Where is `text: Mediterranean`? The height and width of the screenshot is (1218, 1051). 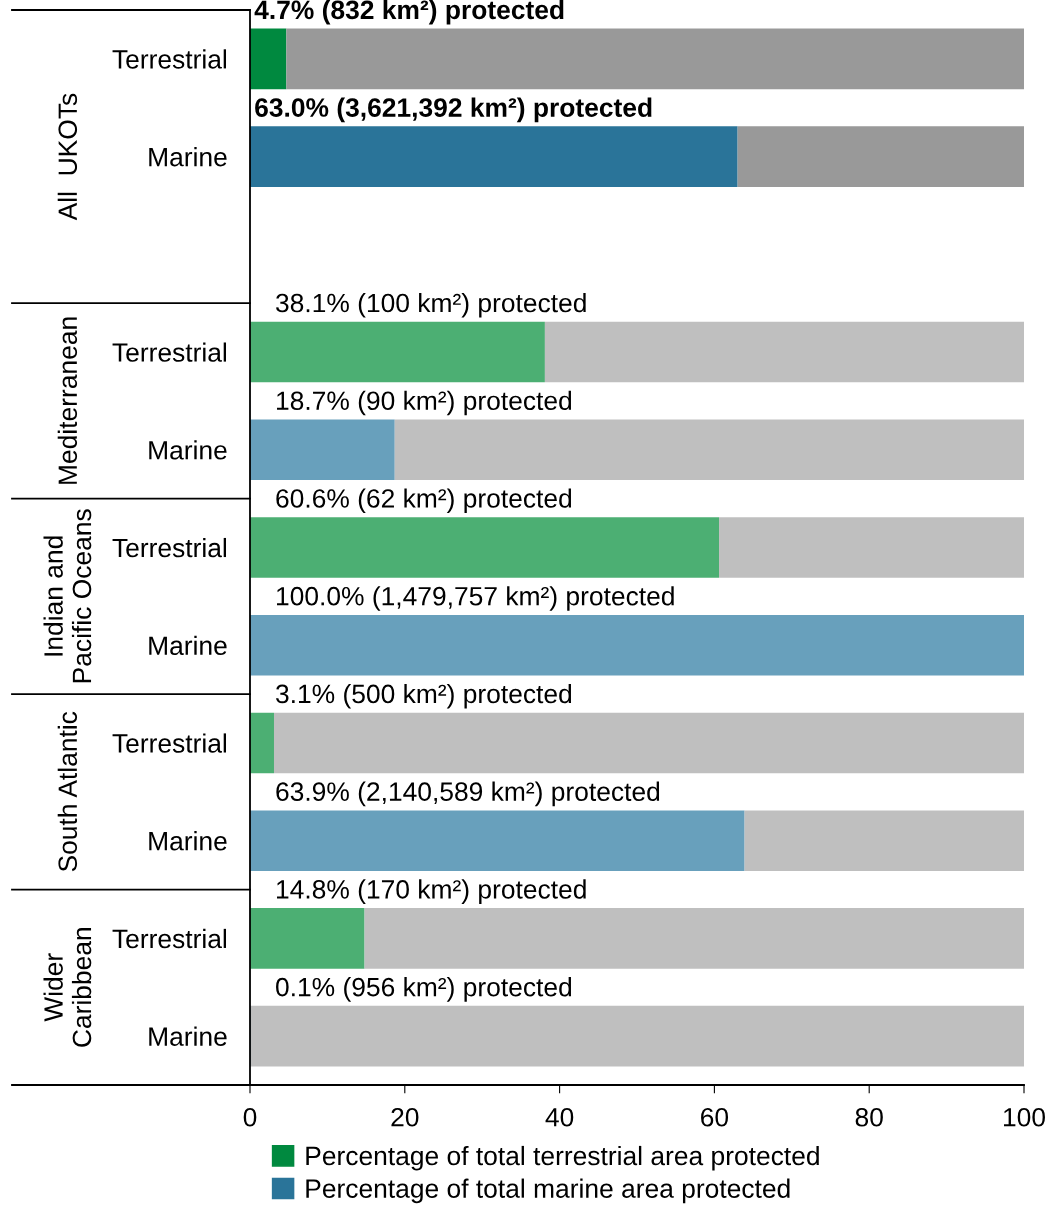 text: Mediterranean is located at coordinates (67, 400).